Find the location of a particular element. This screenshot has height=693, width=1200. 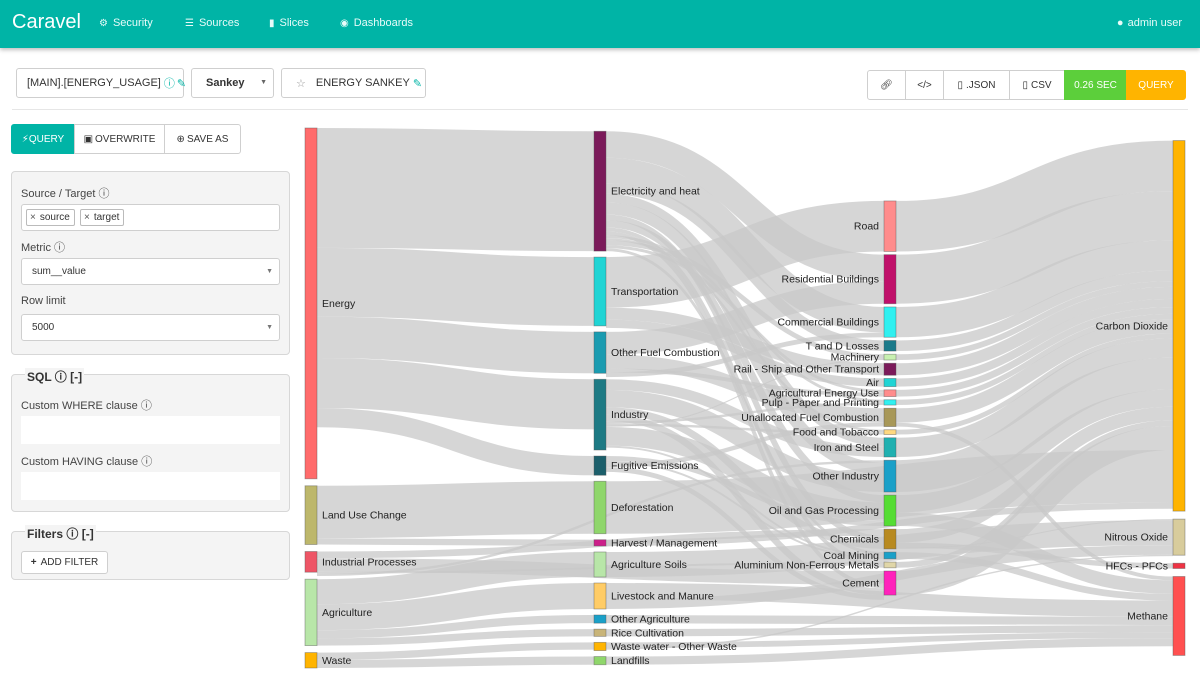

sankey-node-agsoils is located at coordinates (600, 564).